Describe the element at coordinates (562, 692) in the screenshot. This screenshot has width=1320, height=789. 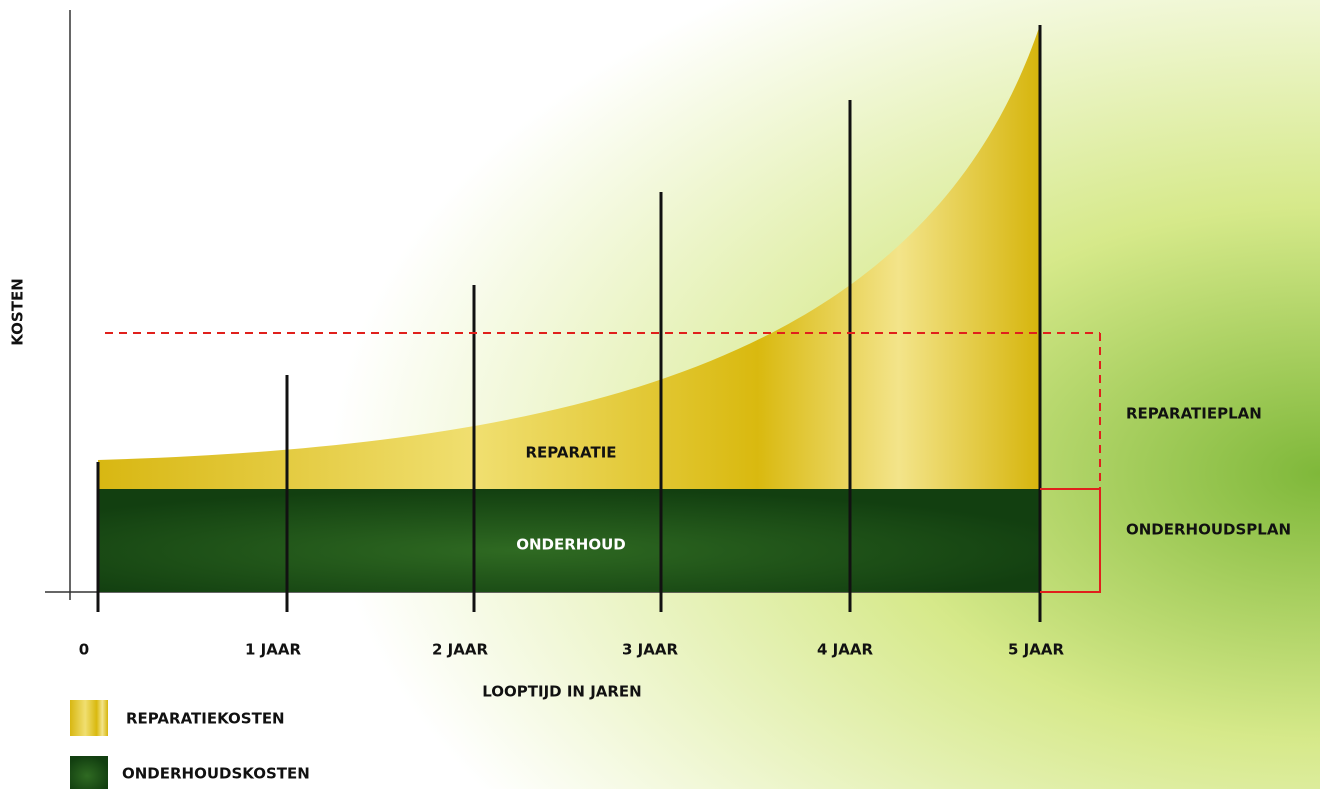
I see `x-axis-label: LOOPTIJD IN JAREN` at that location.